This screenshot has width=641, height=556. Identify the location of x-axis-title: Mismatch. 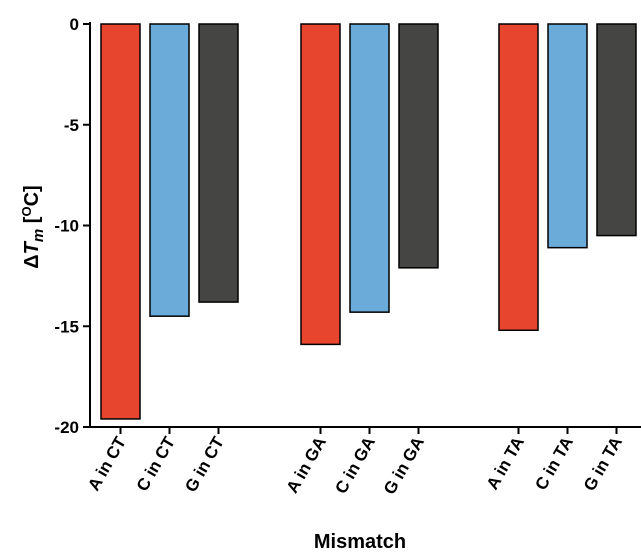
(360, 542).